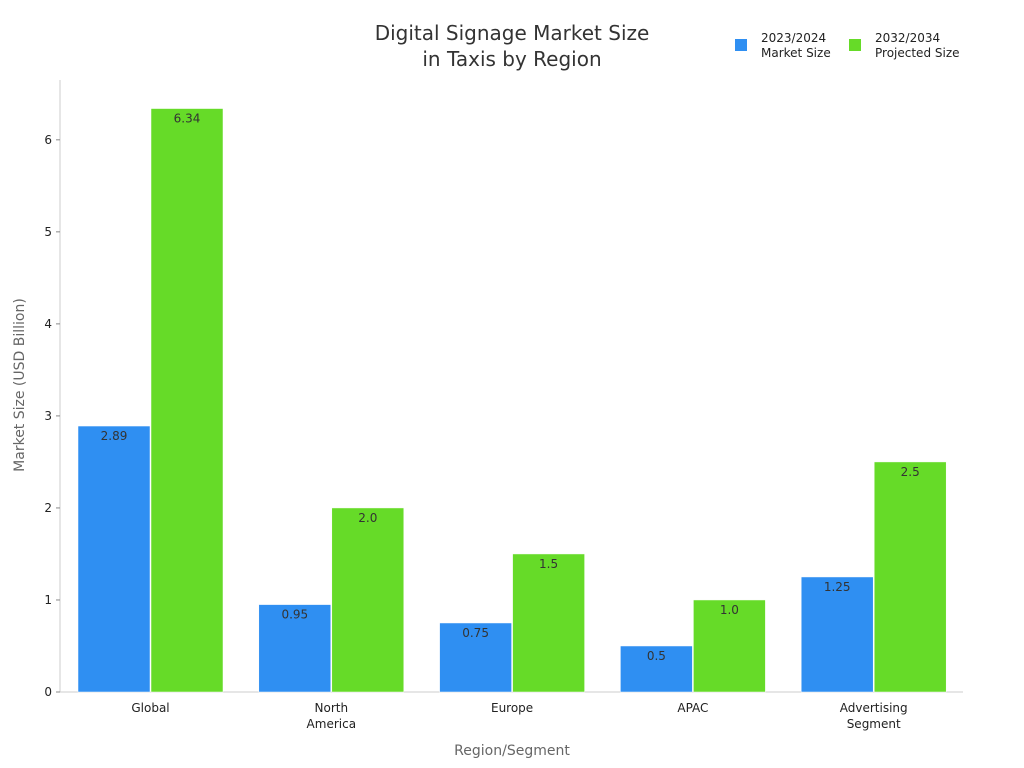  I want to click on data-label: 0.75, so click(475, 633).